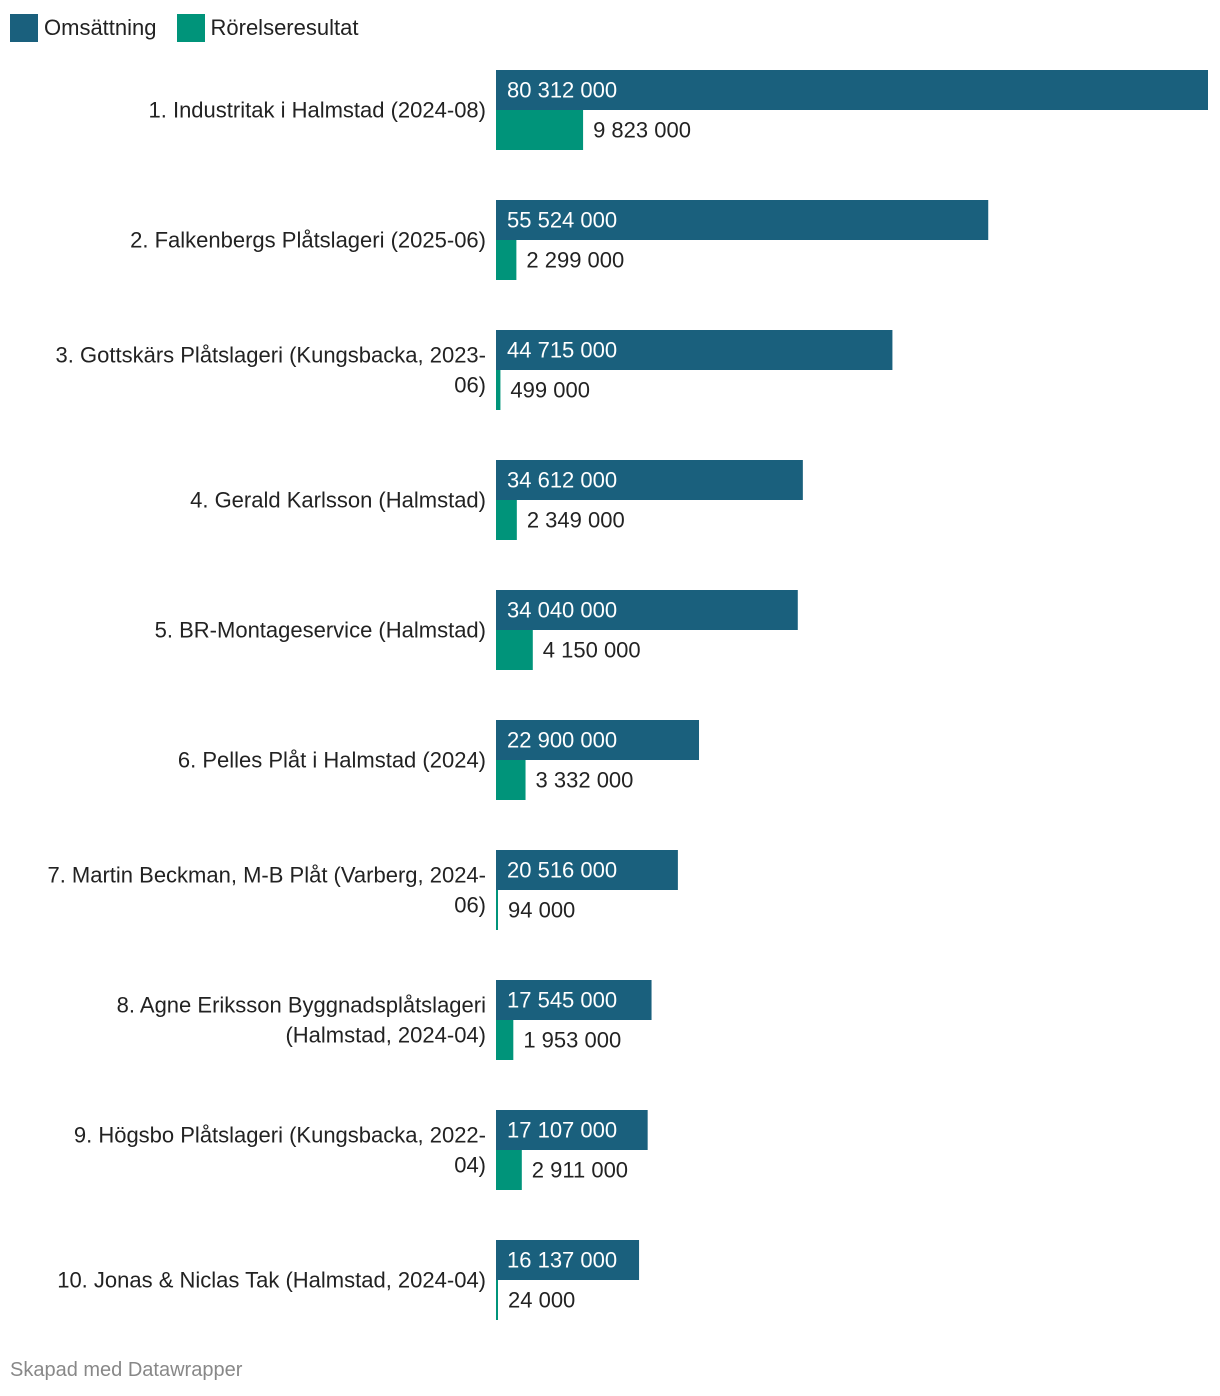 The image size is (1220, 1396). What do you see at coordinates (580, 1170) in the screenshot?
I see `value-label: 2 911 000` at bounding box center [580, 1170].